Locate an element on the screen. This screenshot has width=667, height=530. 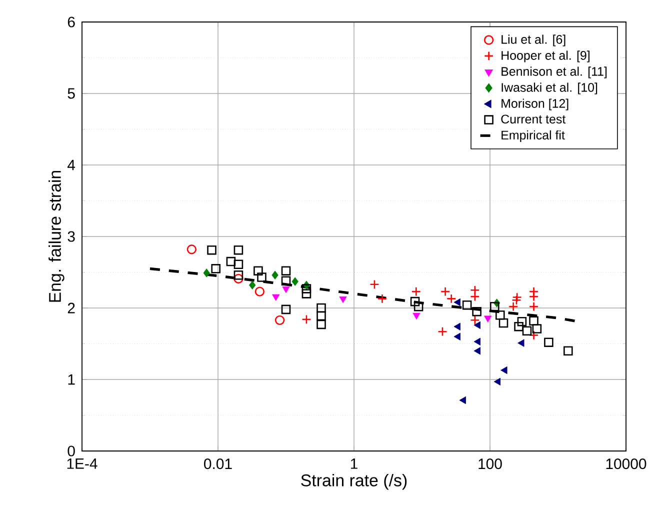
y-tick-label: 6 is located at coordinates (71, 22).